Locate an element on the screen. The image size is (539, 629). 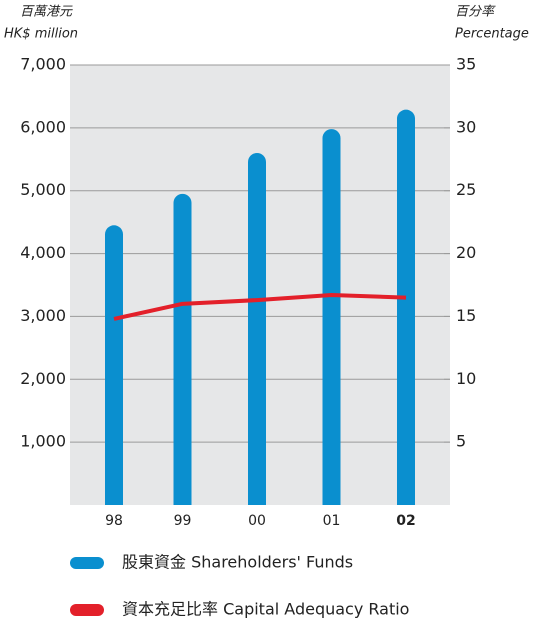
x-tick-label: 02 is located at coordinates (405, 521).